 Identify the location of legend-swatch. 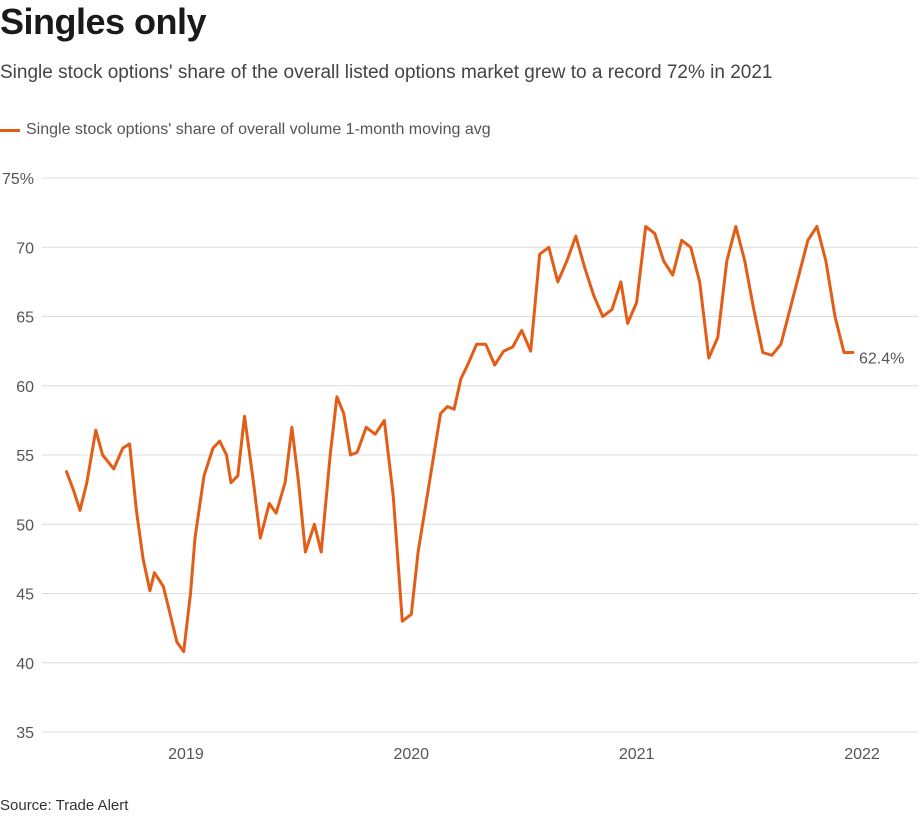
(10, 130).